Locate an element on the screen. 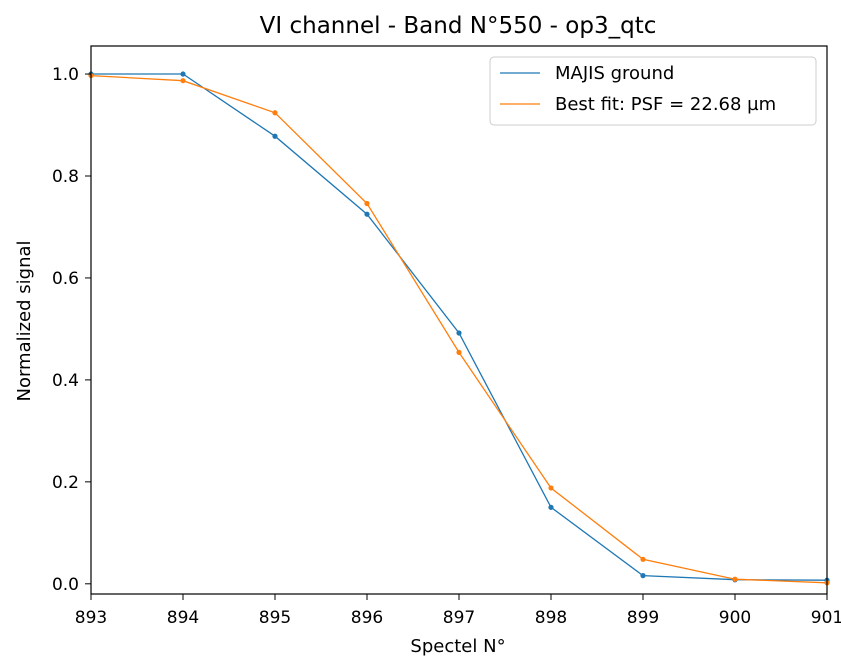  y-axis: 0.0 0.2 0.4 0.6 0.8 1.0 is located at coordinates (71, 330).